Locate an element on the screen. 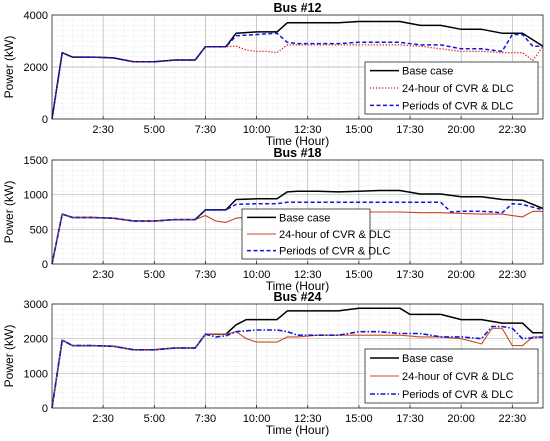  chart-title: Bus #12 is located at coordinates (298, 8).